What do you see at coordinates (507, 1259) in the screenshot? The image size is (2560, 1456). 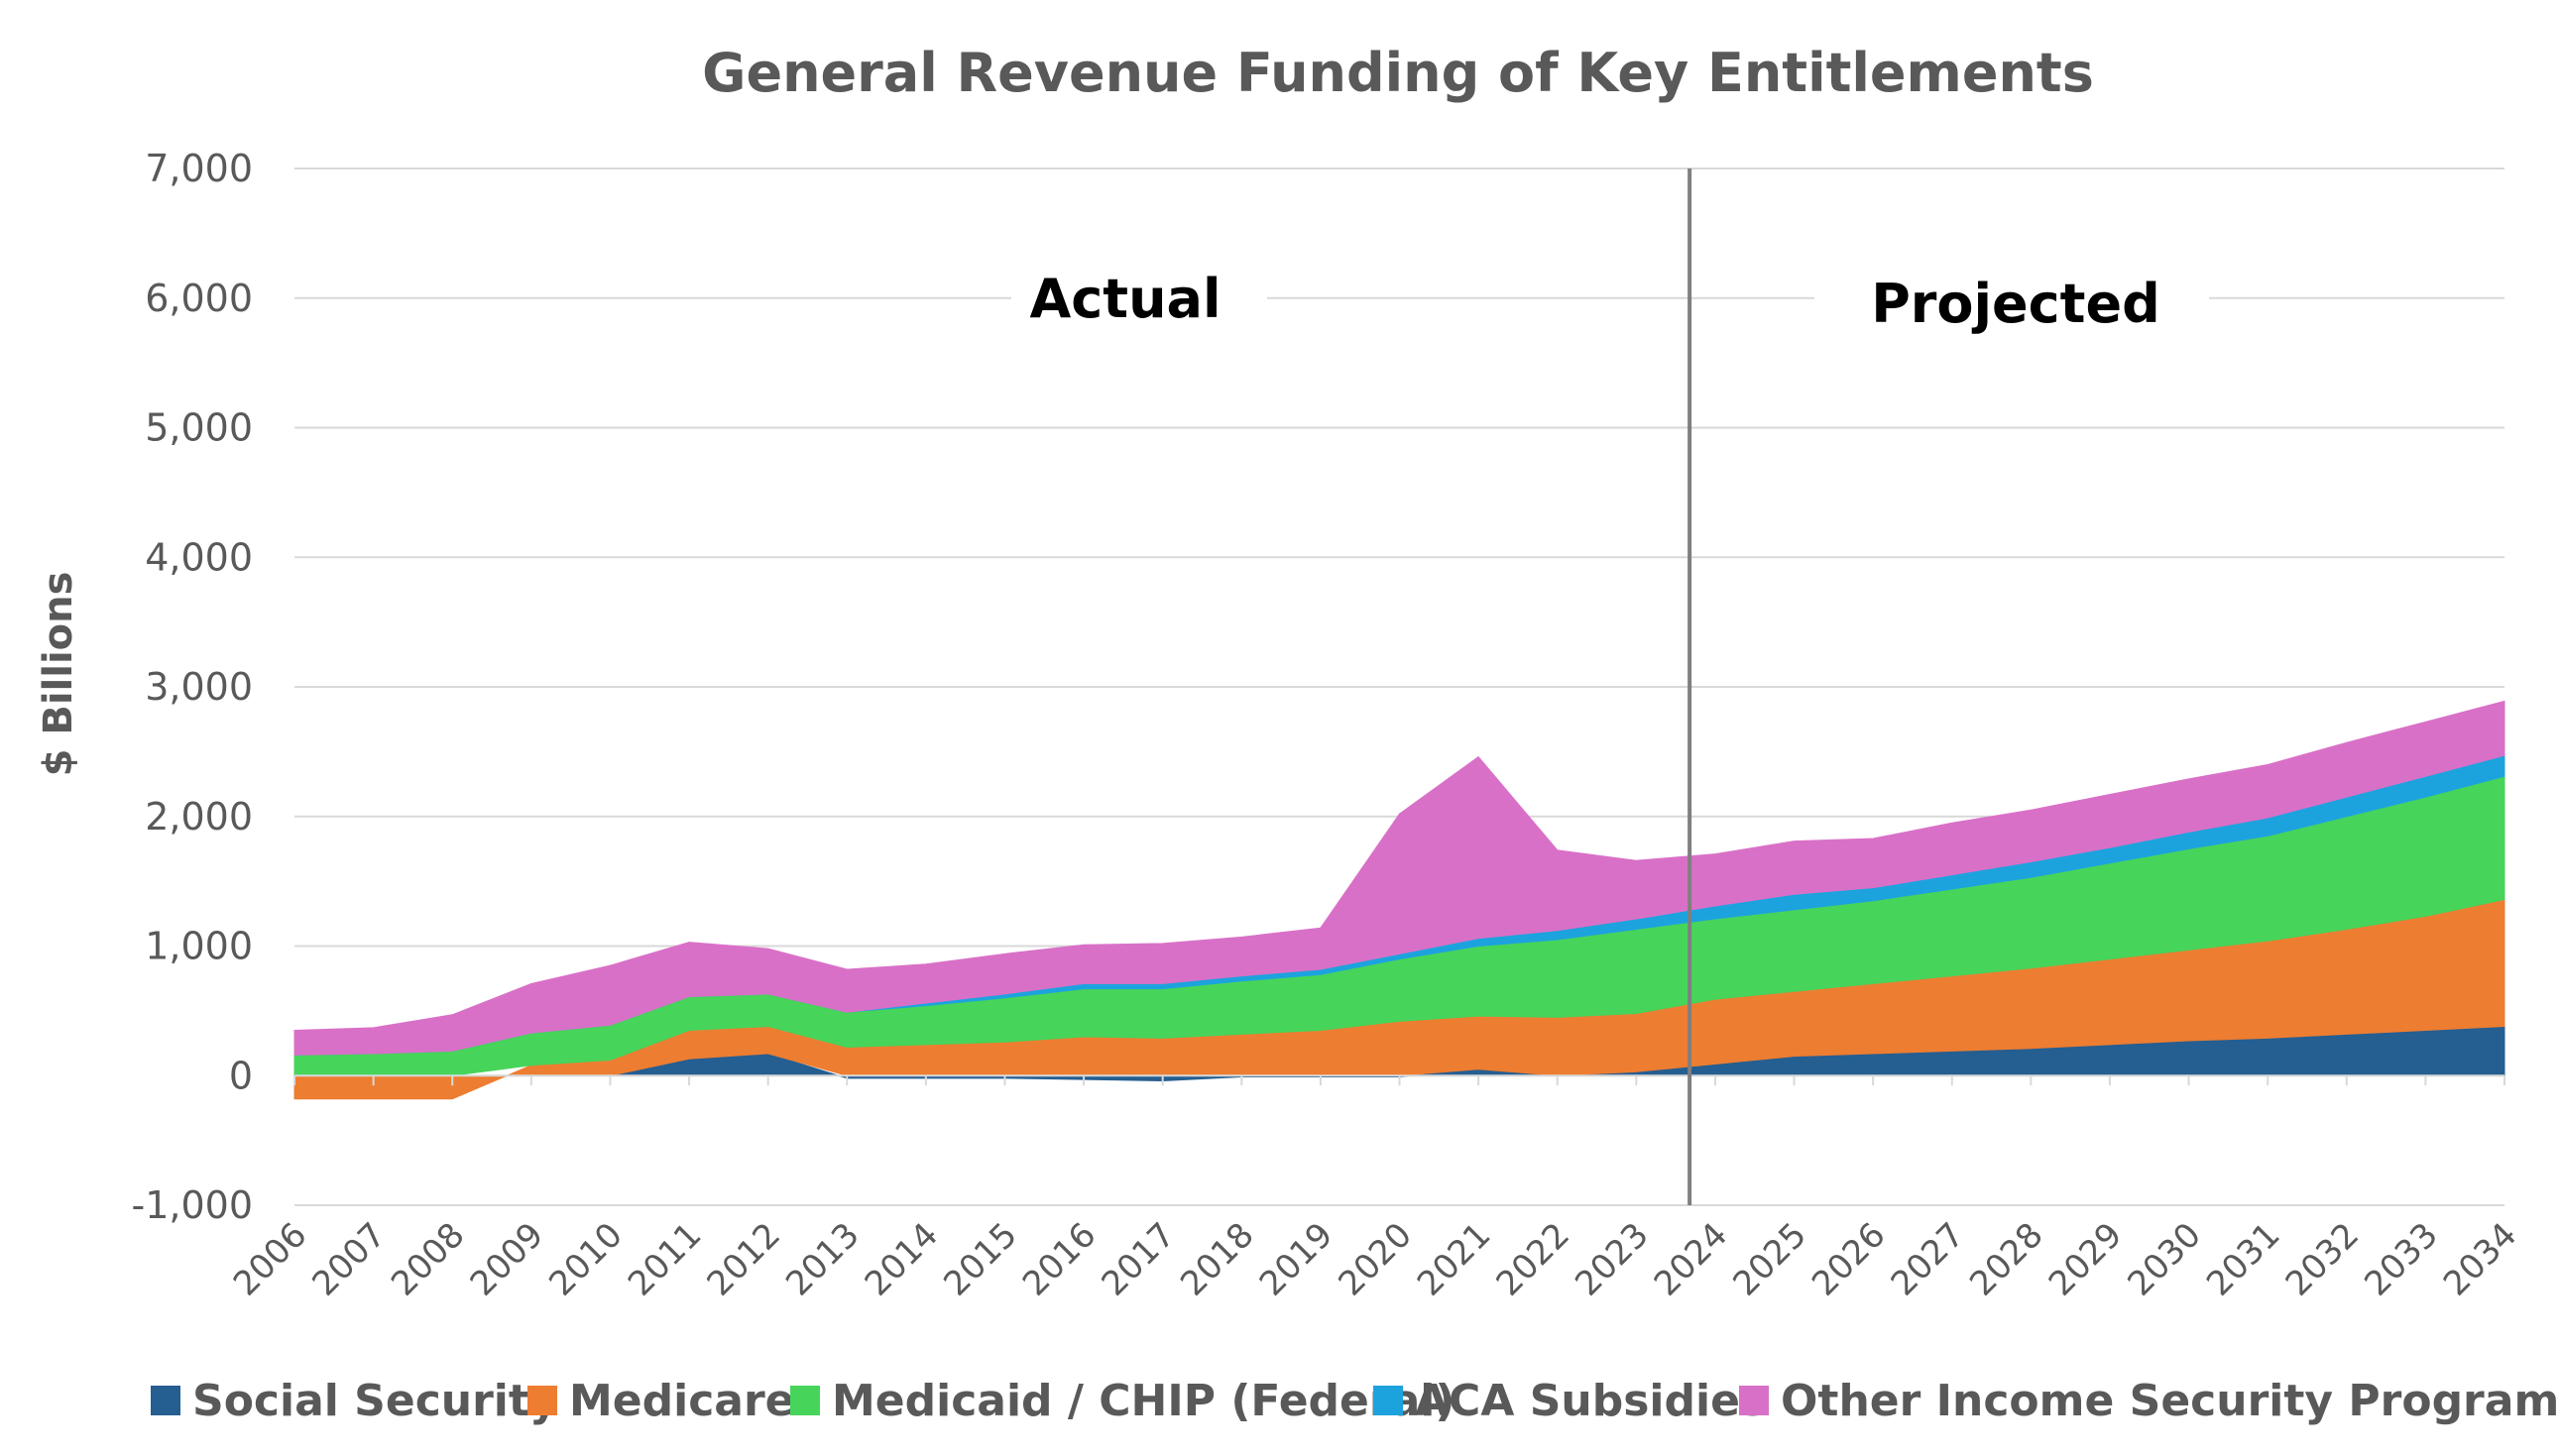 I see `x-tick-label: 2009` at bounding box center [507, 1259].